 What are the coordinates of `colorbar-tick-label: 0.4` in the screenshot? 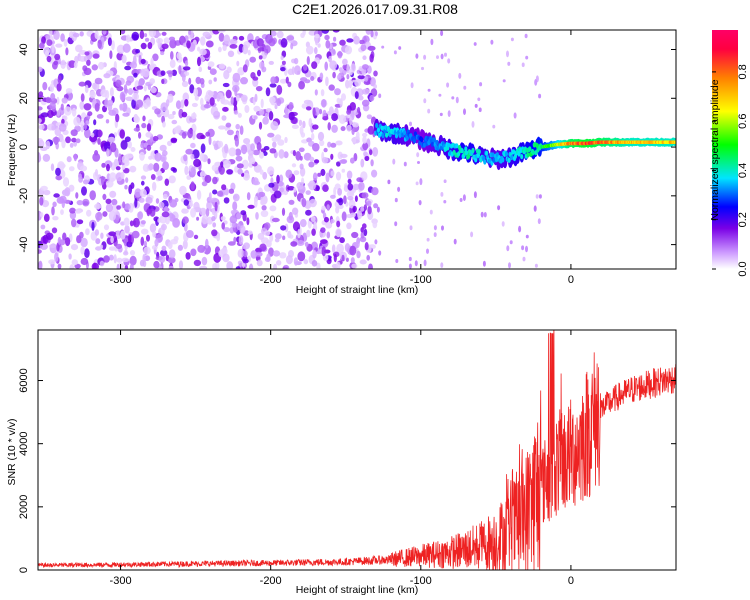 It's located at (743, 170).